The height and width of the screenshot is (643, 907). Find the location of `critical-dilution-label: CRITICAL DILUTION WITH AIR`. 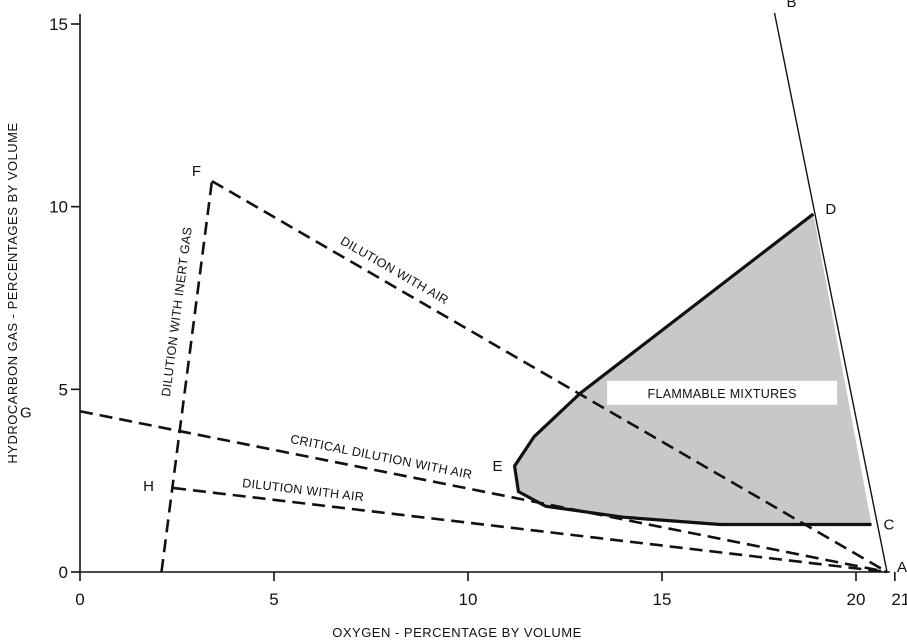

critical-dilution-label: CRITICAL DILUTION WITH AIR is located at coordinates (381, 457).